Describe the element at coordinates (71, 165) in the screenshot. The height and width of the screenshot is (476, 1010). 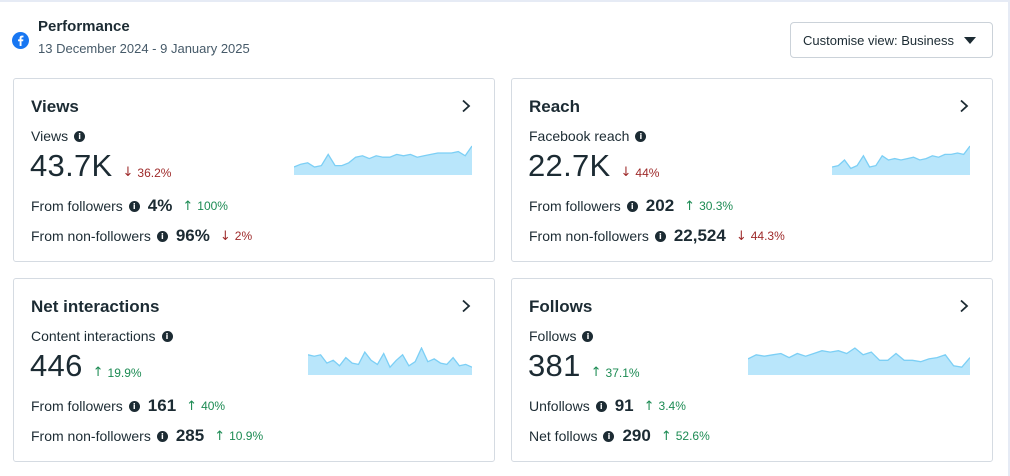
I see `metric-value: 43.7K` at that location.